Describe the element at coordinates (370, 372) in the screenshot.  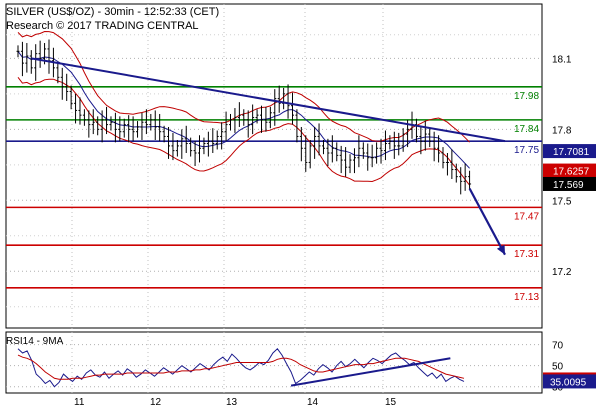
I see `rsi-rising-trendline` at that location.